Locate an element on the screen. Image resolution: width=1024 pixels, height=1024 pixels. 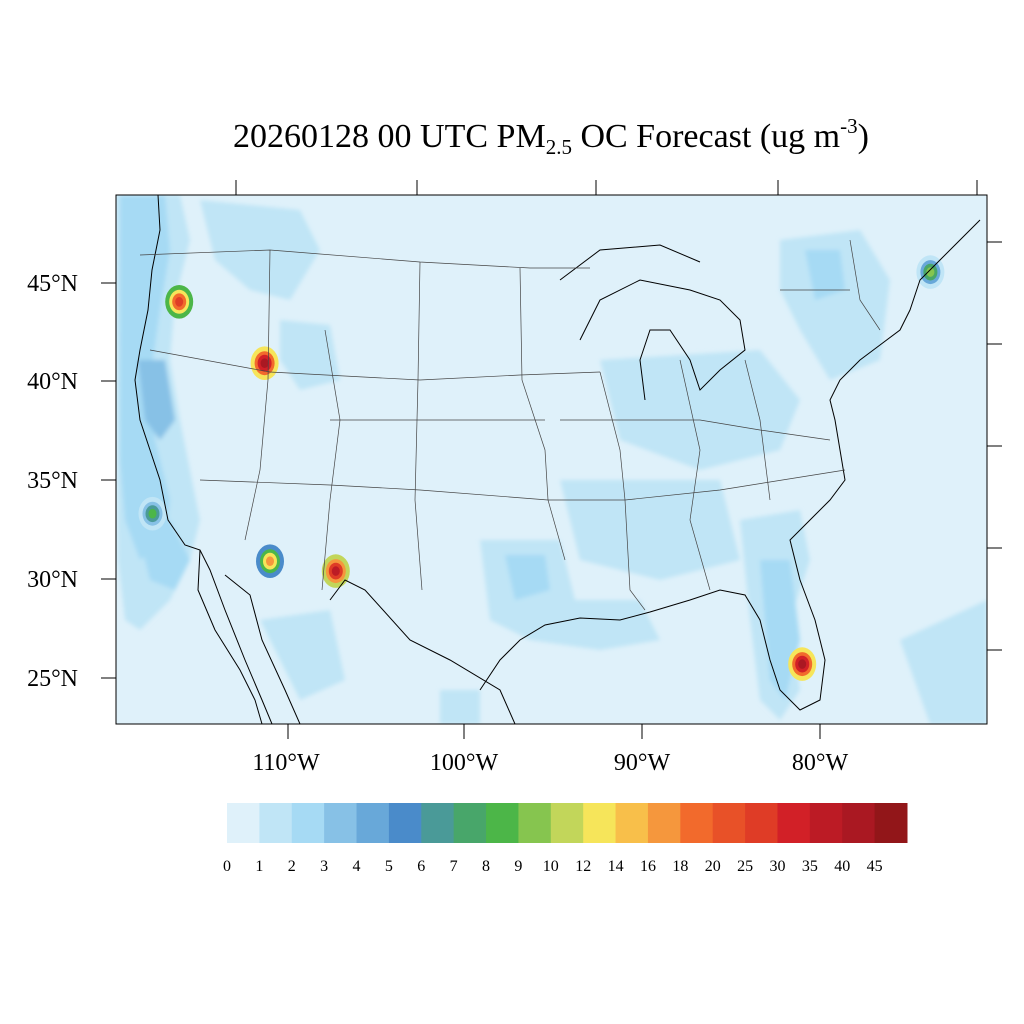
lon-label: 100°W is located at coordinates (464, 763).